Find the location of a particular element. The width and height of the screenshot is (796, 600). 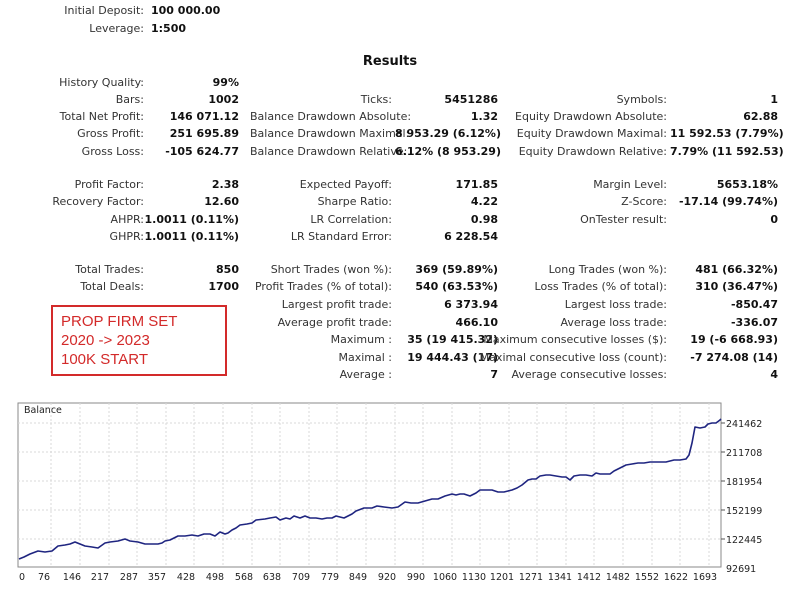

short-trades-label: Short Trades (won %): is located at coordinates (331, 269).